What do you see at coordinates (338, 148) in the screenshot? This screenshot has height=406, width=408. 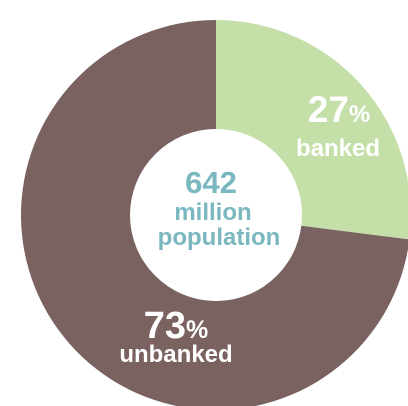 I see `banked-label: banked` at bounding box center [338, 148].